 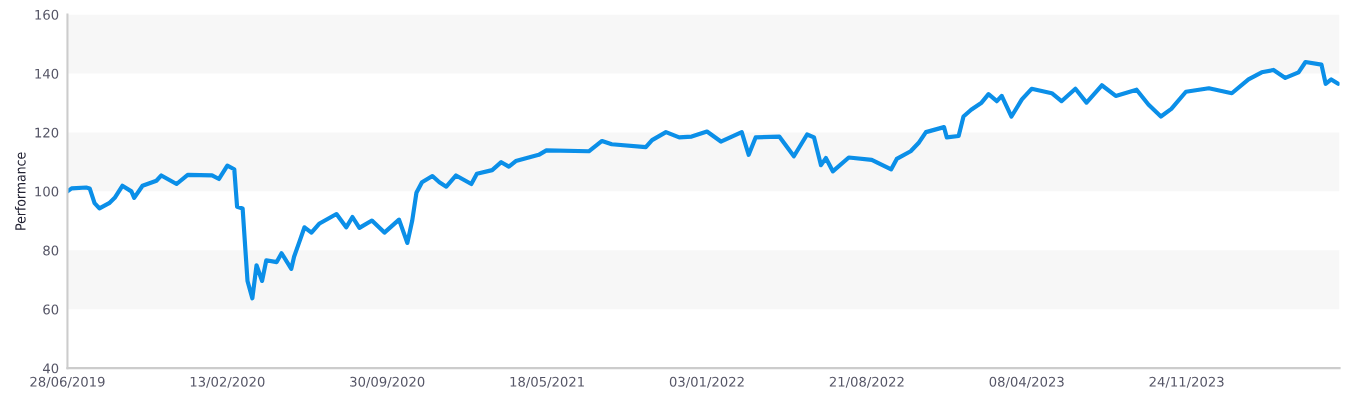 What do you see at coordinates (51, 309) in the screenshot?
I see `y-tick-label: 60` at bounding box center [51, 309].